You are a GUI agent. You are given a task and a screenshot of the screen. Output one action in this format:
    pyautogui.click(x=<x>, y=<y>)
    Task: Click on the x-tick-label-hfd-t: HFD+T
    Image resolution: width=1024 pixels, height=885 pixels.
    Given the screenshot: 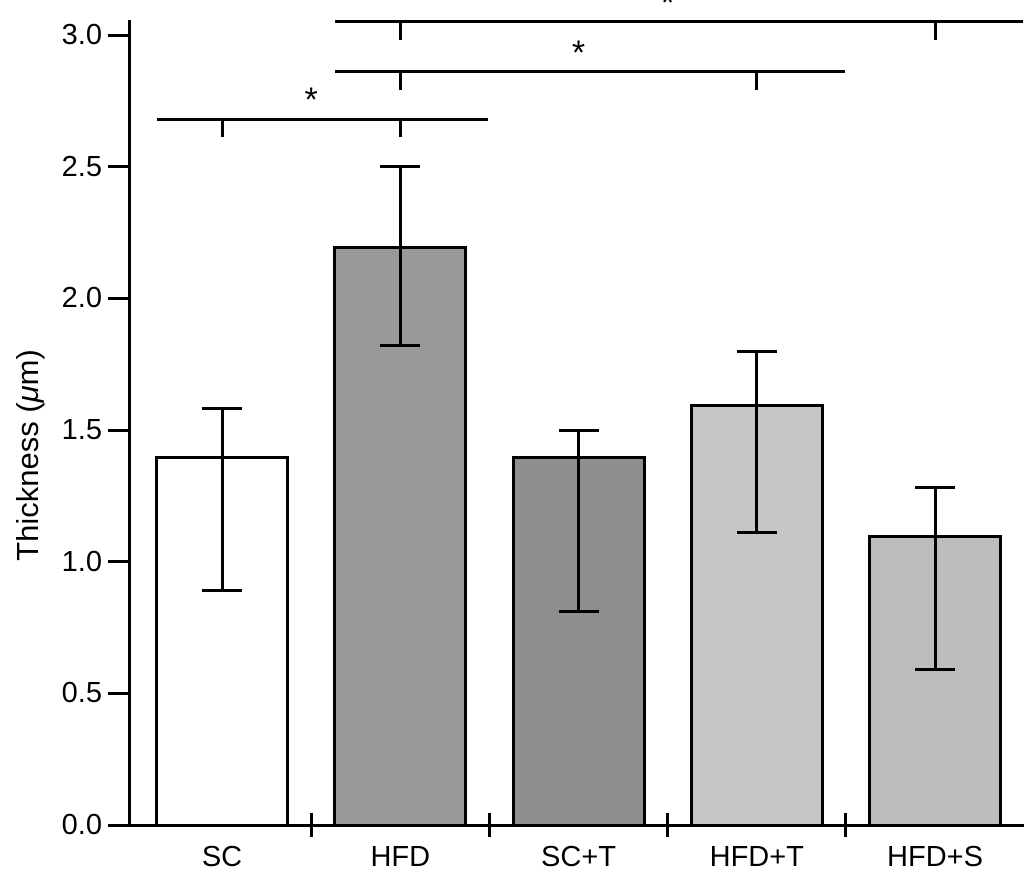 What is the action you would take?
    pyautogui.click(x=756, y=857)
    